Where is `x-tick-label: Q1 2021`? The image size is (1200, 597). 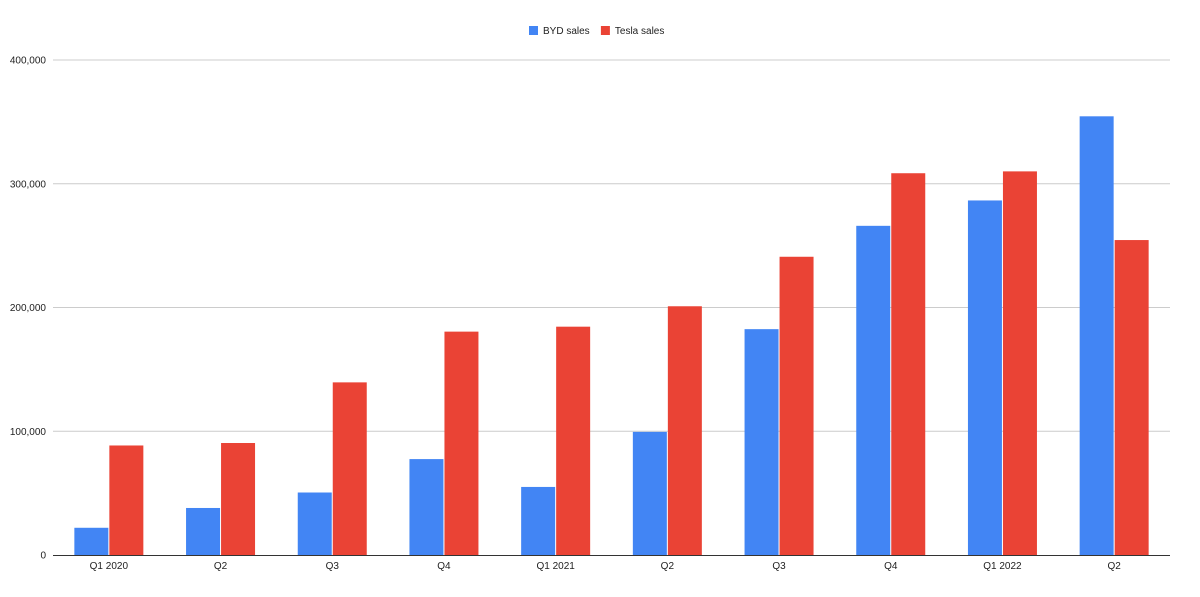
x-tick-label: Q1 2021 is located at coordinates (555, 566).